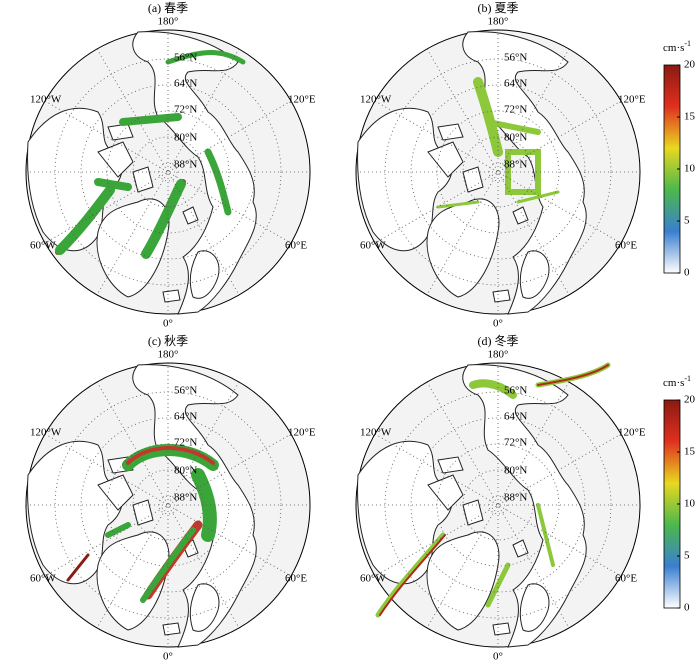 The width and height of the screenshot is (700, 666). Describe the element at coordinates (687, 556) in the screenshot. I see `colorbar-tick-label: 5` at that location.